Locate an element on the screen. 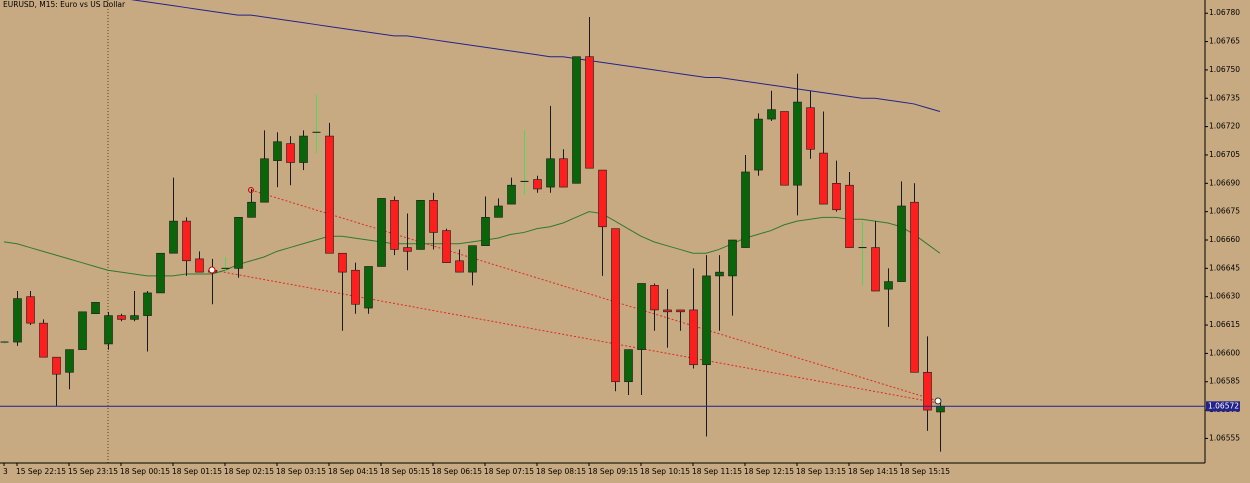 The image size is (1250, 483). y-tick-label: 1.06675 is located at coordinates (1224, 211).